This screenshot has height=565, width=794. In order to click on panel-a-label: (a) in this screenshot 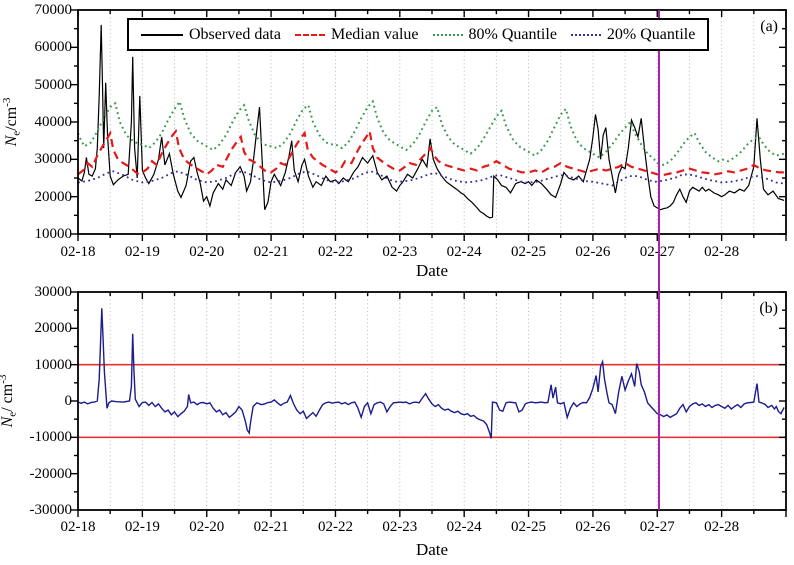, I will do `click(769, 26)`.